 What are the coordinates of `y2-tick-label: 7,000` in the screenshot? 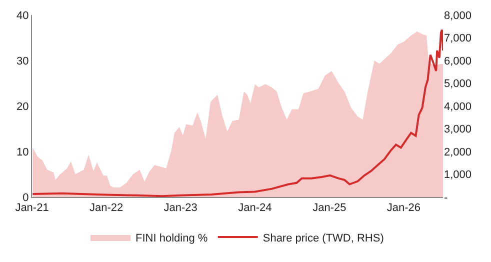 It's located at (458, 38).